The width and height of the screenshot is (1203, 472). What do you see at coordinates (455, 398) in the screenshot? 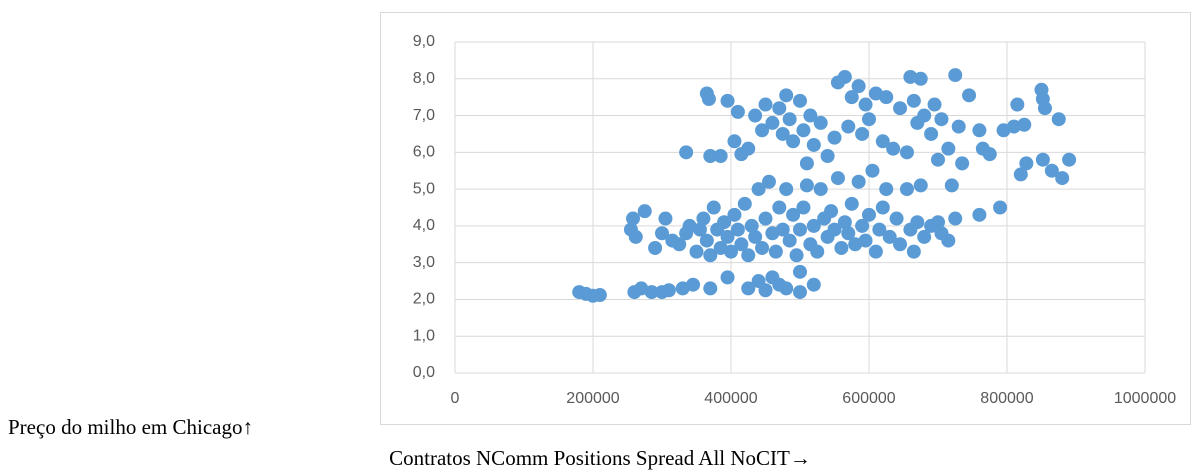
I see `x-tick-label: 0` at bounding box center [455, 398].